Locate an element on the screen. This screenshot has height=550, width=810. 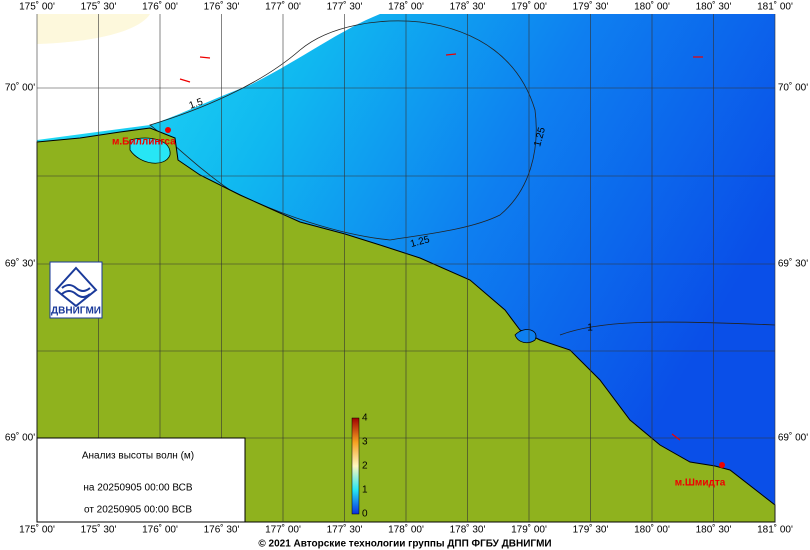
place-label: м.Биллингса is located at coordinates (144, 142).